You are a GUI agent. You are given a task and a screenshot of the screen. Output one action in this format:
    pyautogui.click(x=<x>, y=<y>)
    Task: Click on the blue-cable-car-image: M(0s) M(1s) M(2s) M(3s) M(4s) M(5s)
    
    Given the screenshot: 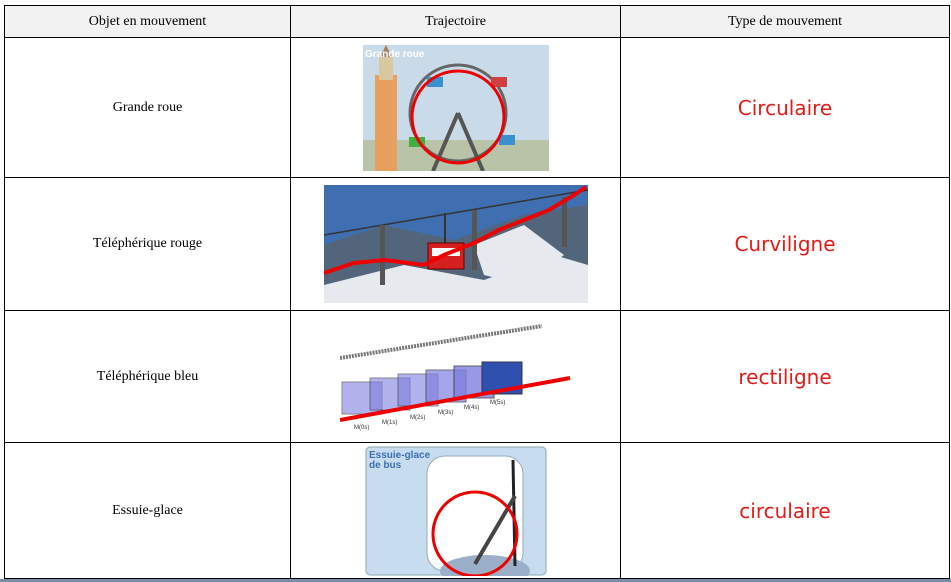 What is the action you would take?
    pyautogui.click(x=454, y=377)
    